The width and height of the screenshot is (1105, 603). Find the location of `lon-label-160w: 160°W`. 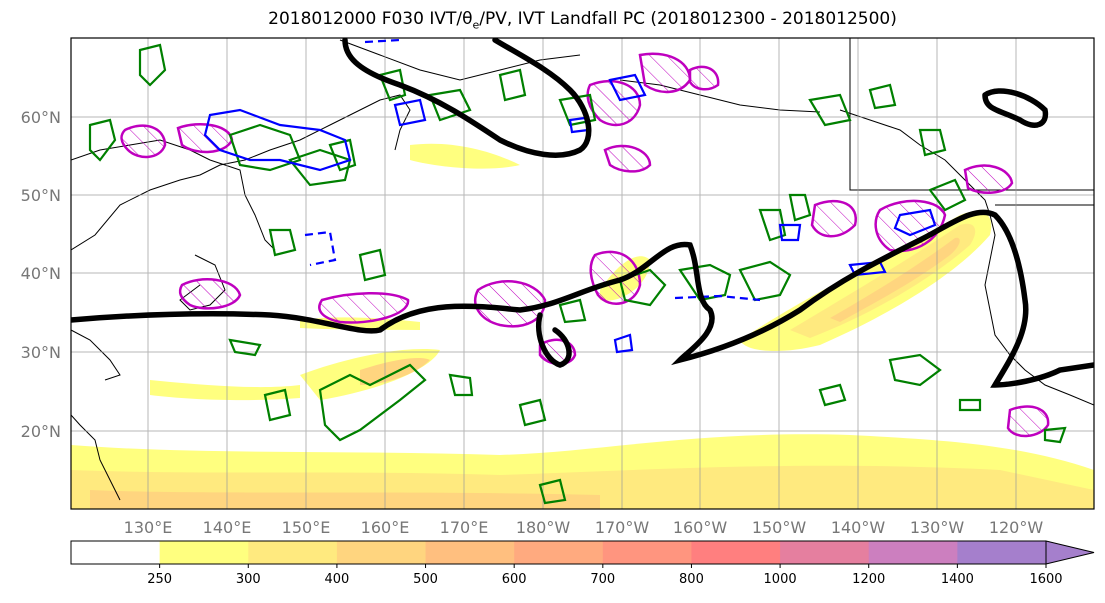

lon-label-160w: 160°W is located at coordinates (700, 527).